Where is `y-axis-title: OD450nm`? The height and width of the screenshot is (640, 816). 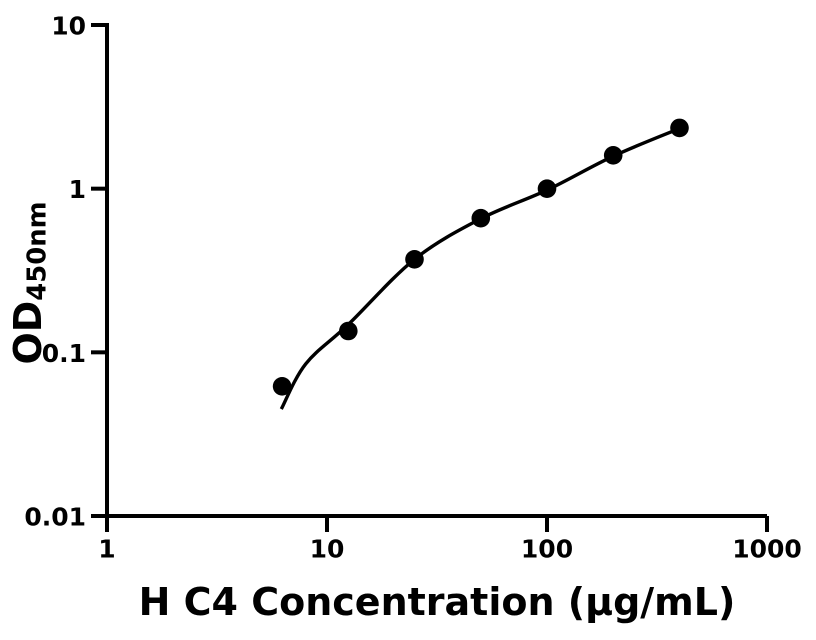 y-axis-title: OD450nm is located at coordinates (29, 283).